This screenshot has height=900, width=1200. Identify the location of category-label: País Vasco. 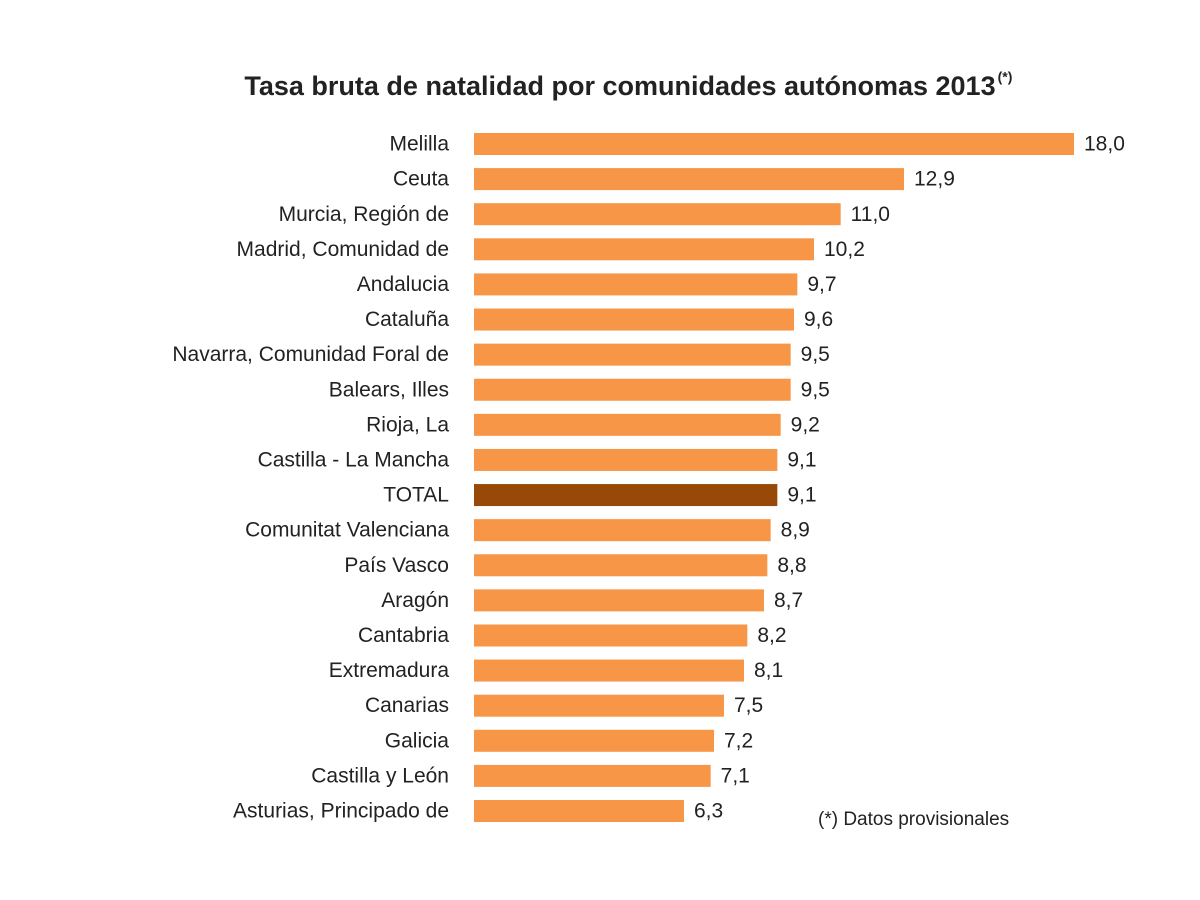
(396, 565).